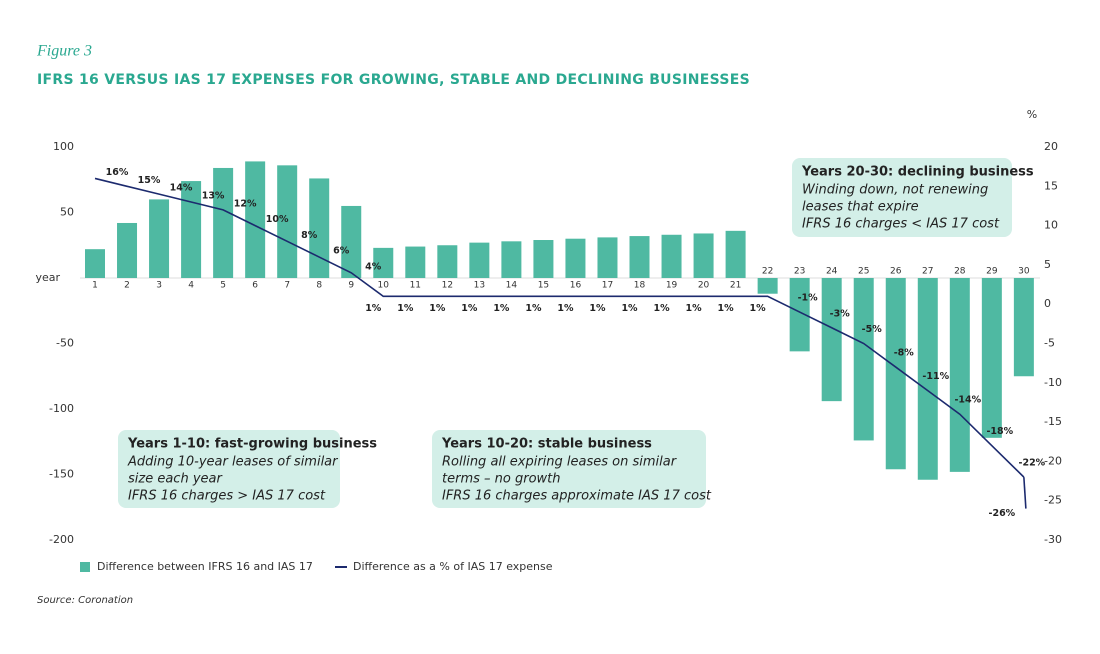 This screenshot has width=1100, height=654. What do you see at coordinates (159, 286) in the screenshot?
I see `x-tick-label: 3` at bounding box center [159, 286].